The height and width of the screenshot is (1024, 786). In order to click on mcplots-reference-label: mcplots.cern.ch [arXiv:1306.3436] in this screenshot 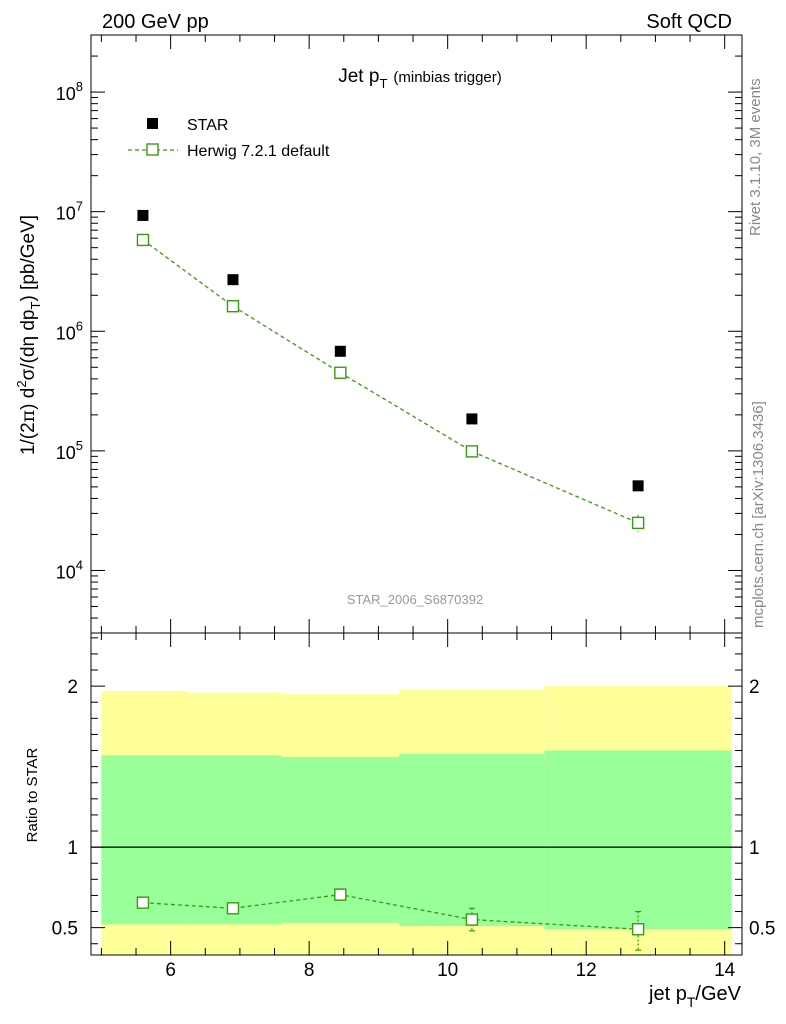, I will do `click(758, 514)`.